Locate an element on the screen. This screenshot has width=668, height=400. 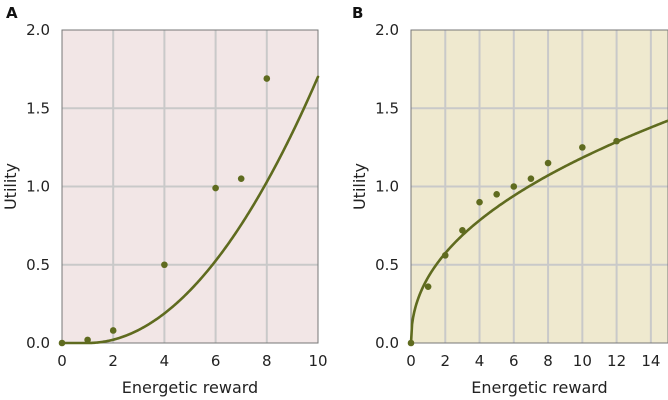
y-tick-label-b: 0.5 is located at coordinates (387, 265).